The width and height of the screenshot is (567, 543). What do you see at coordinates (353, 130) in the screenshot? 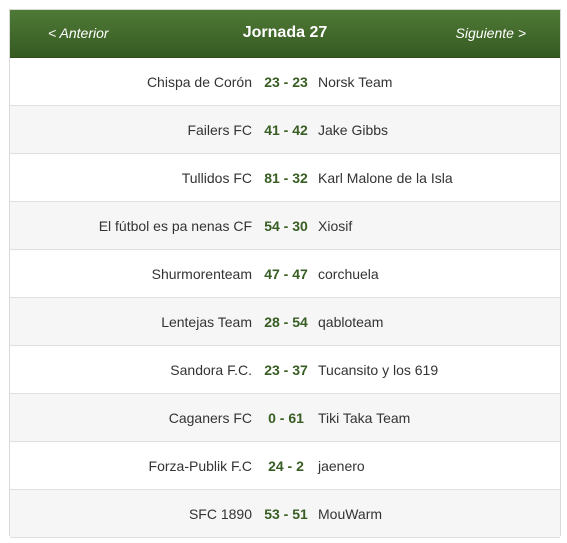
I see `away-team: Jake Gibbs` at bounding box center [353, 130].